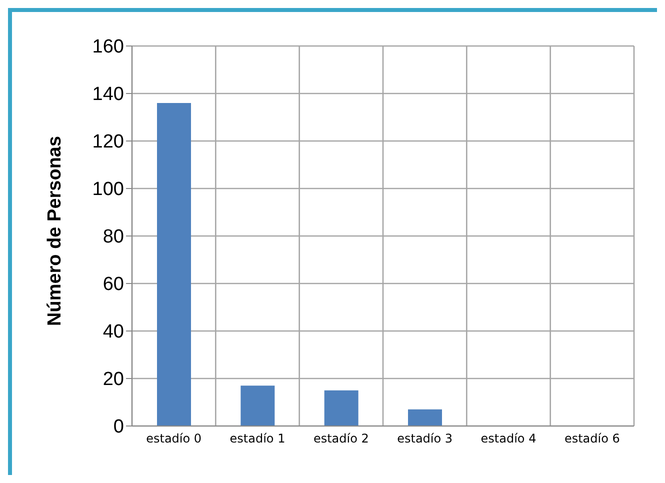  I want to click on y-tick-label: 80, so click(113, 237).